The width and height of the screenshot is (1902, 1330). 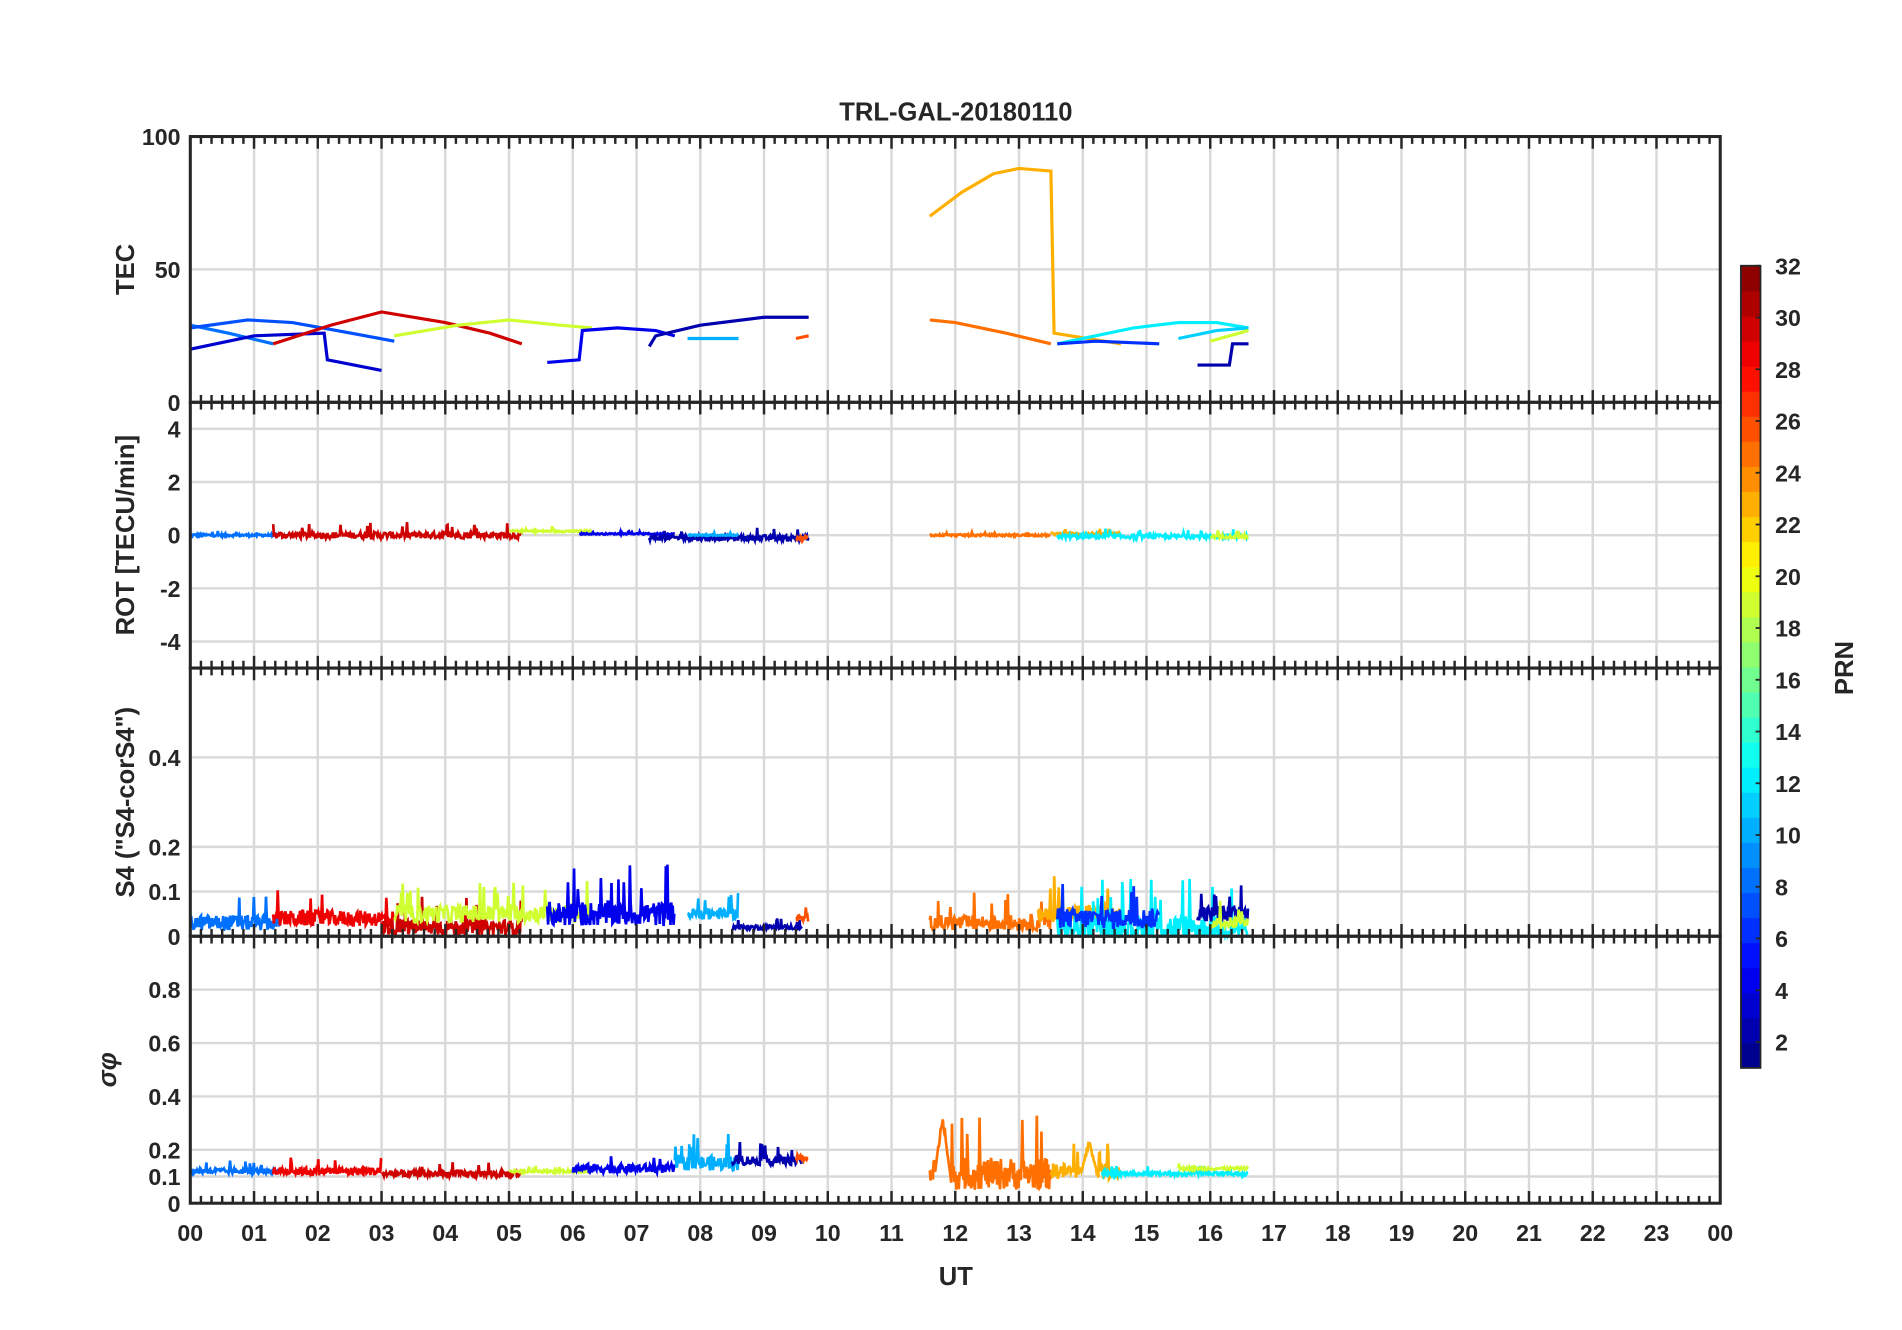 What do you see at coordinates (126, 535) in the screenshot?
I see `y-axis-label-rot: ROT [TECU/min]` at bounding box center [126, 535].